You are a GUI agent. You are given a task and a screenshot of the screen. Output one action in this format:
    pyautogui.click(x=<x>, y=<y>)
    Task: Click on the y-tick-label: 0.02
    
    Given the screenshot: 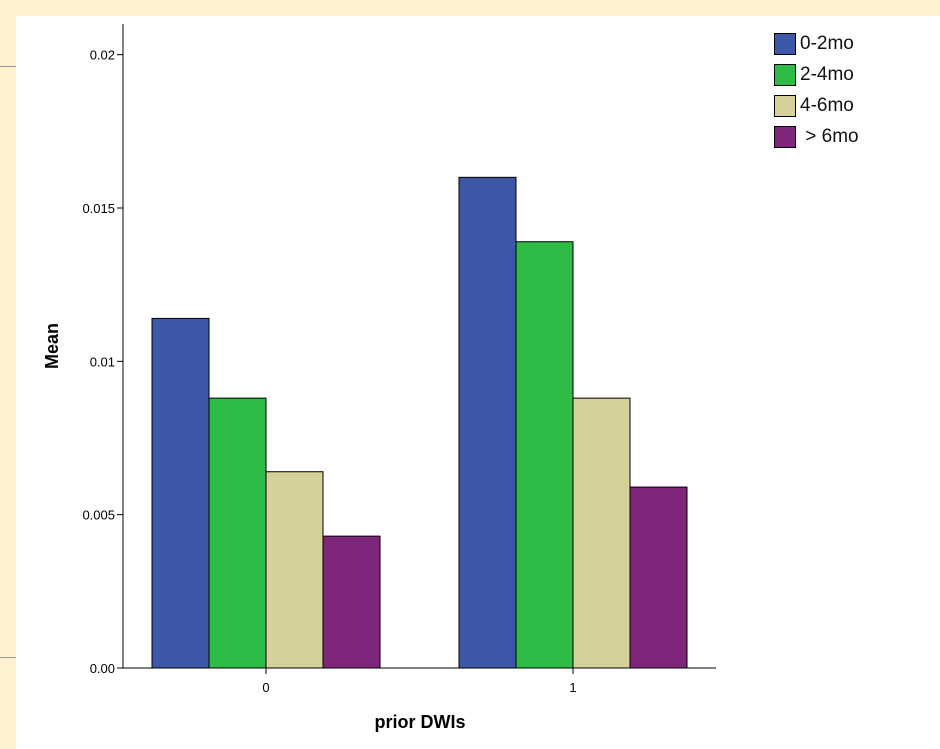 What is the action you would take?
    pyautogui.click(x=102, y=55)
    